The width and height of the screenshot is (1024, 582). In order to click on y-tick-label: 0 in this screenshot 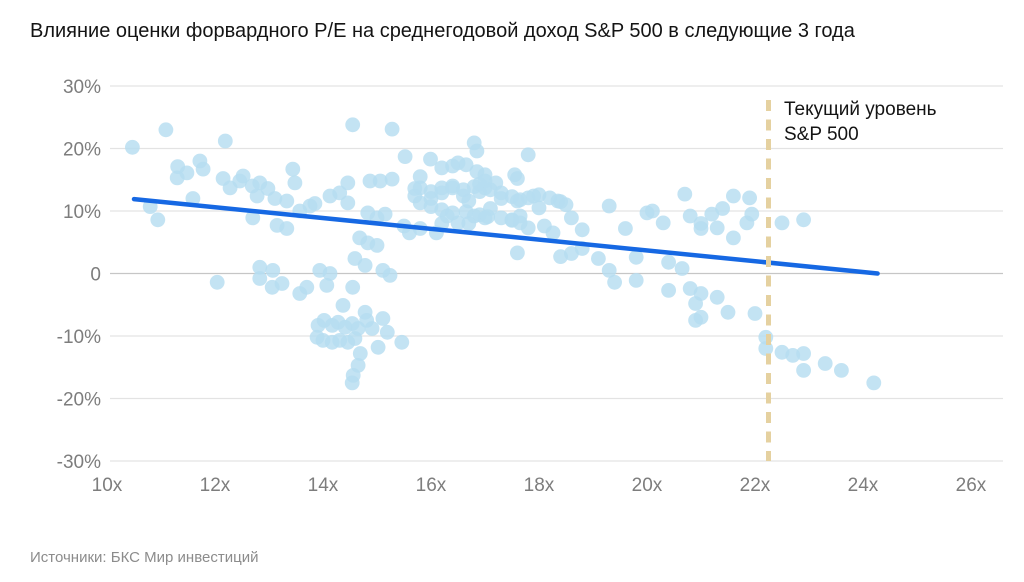, I will do `click(95, 275)`.